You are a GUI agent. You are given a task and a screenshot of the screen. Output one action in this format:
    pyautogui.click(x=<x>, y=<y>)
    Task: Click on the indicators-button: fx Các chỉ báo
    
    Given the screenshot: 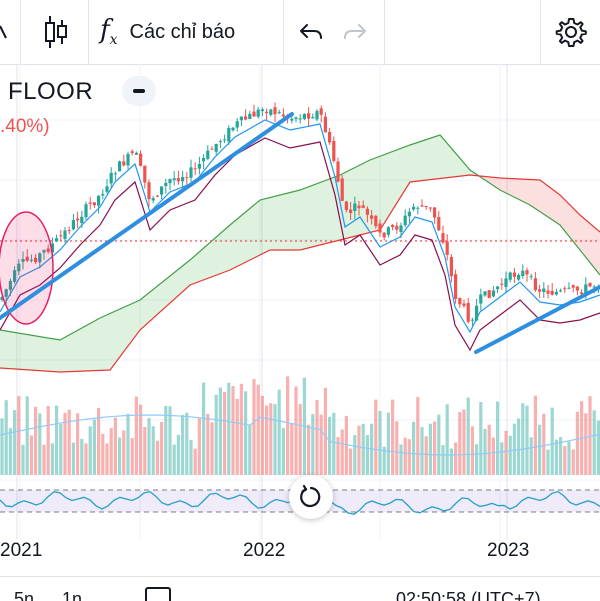 What is the action you would take?
    pyautogui.click(x=188, y=32)
    